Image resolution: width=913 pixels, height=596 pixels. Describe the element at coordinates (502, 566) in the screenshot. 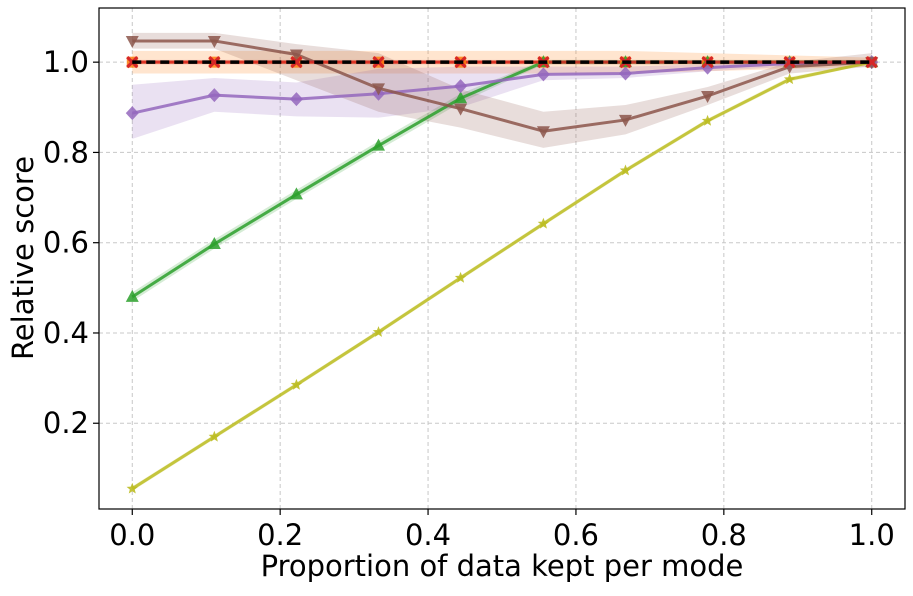

I see `x-axis-label: Proportion of data kept per mode` at that location.